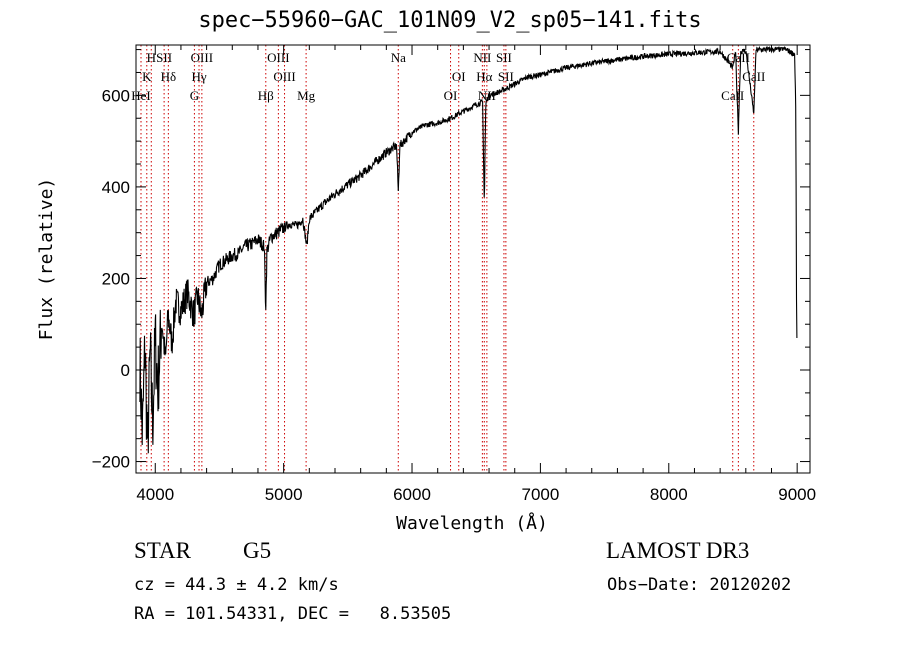 The height and width of the screenshot is (649, 900). Describe the element at coordinates (398, 57) in the screenshot. I see `line-marker-label: Na` at that location.